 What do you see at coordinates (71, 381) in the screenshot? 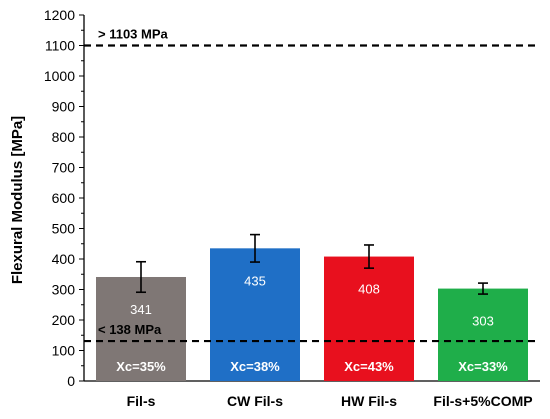
I see `y-tick-label: 0` at bounding box center [71, 381].